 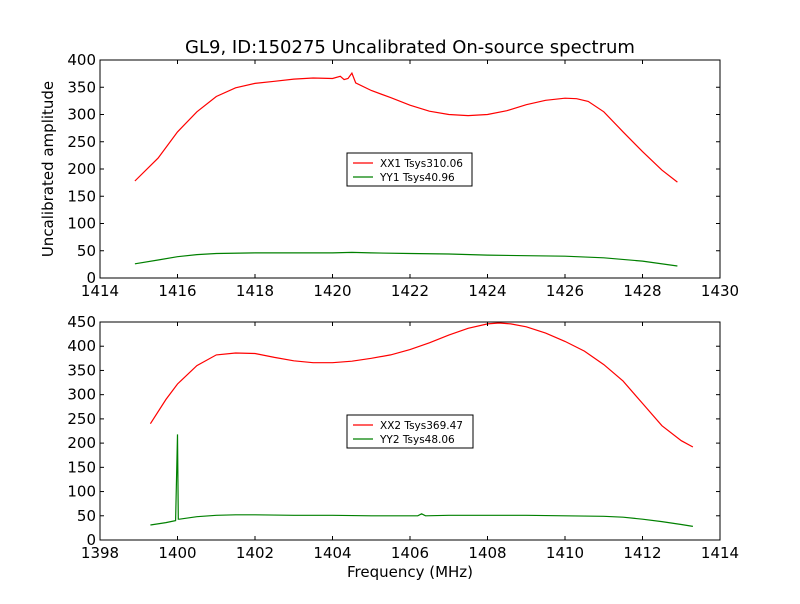 I want to click on y-tick-label: 450, so click(x=81, y=322).